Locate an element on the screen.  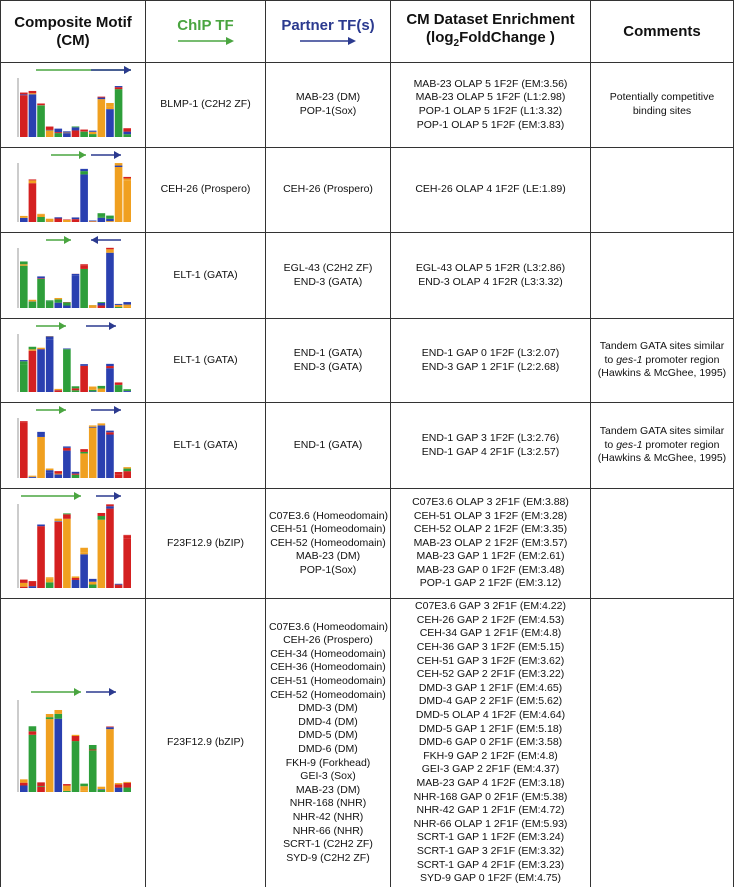
enrichment: DMD-6 GAP 0 2F1F (EM:3.58) is located at coordinates (490, 742).